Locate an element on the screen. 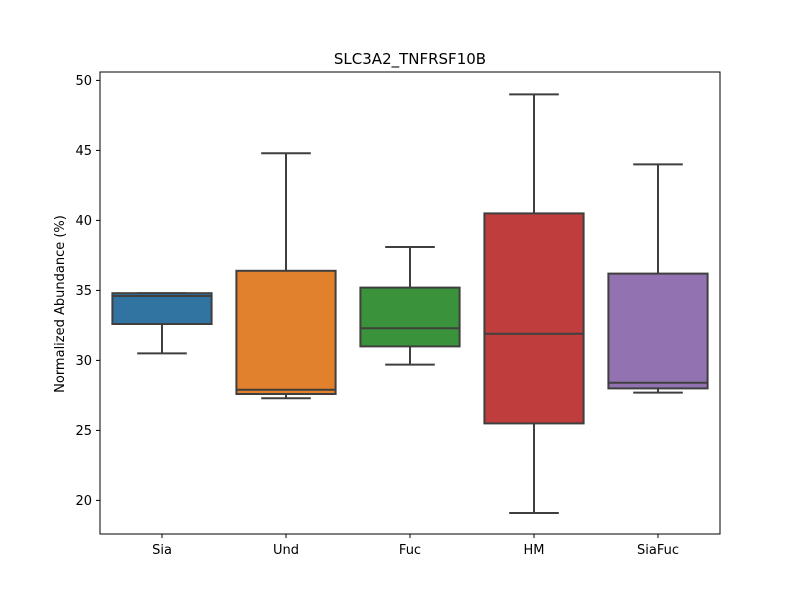 Image resolution: width=800 pixels, height=604 pixels. x-tick-label: Sia is located at coordinates (162, 550).